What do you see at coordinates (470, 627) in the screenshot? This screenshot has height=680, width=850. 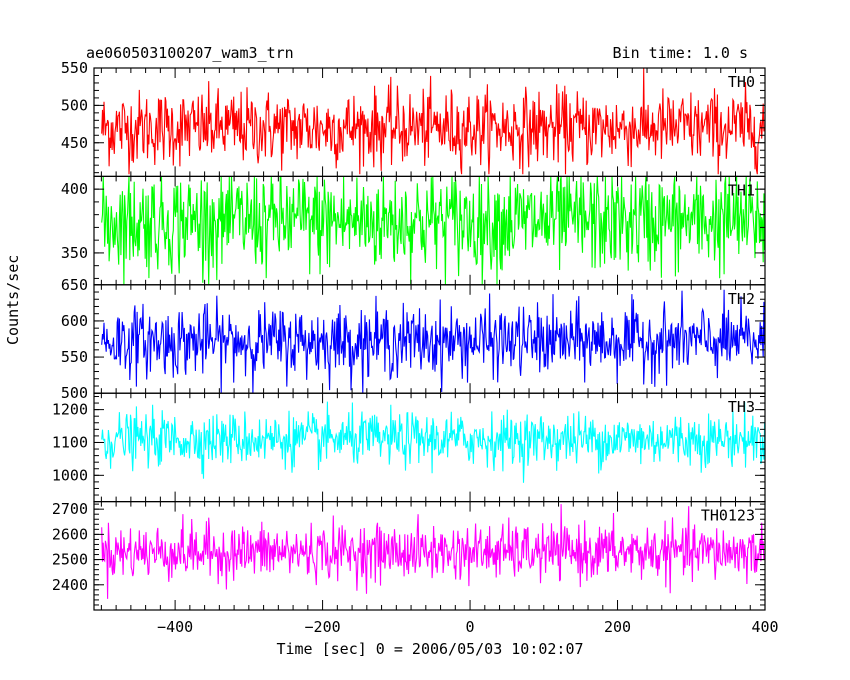 I see `x-tick-label: 0` at bounding box center [470, 627].